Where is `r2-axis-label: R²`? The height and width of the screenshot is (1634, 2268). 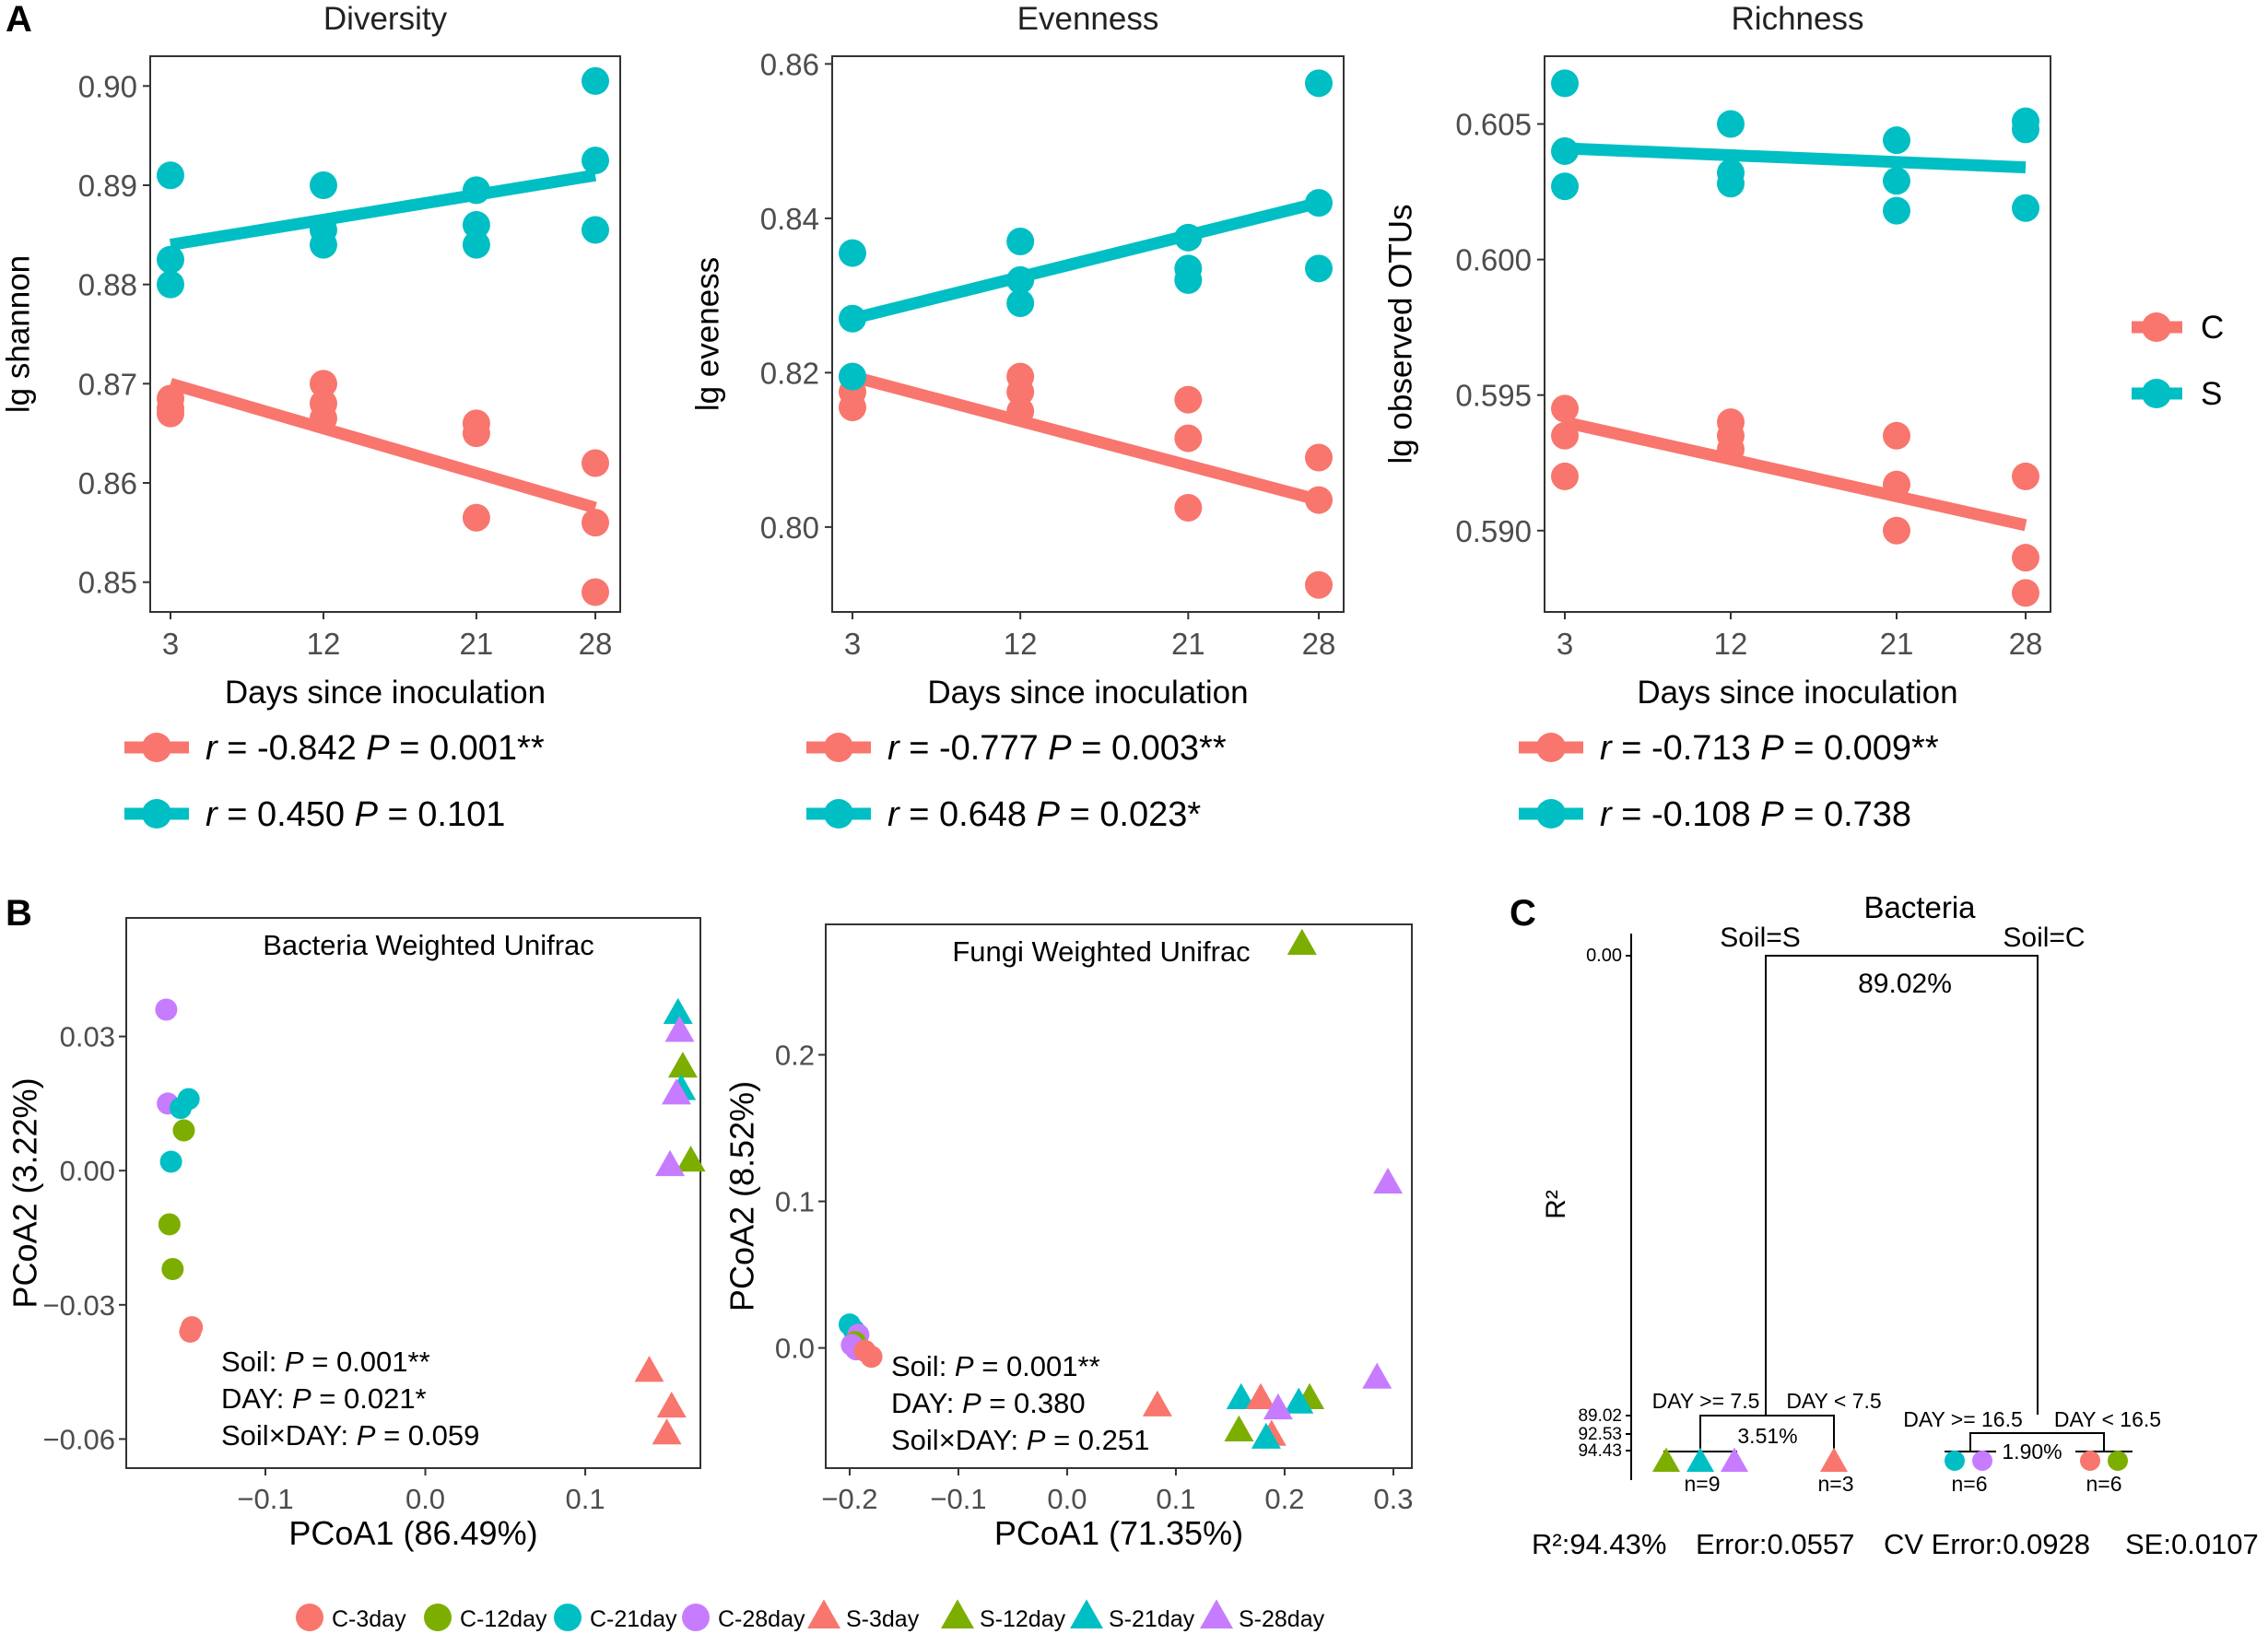
r2-axis-label: R² is located at coordinates (1556, 1205).